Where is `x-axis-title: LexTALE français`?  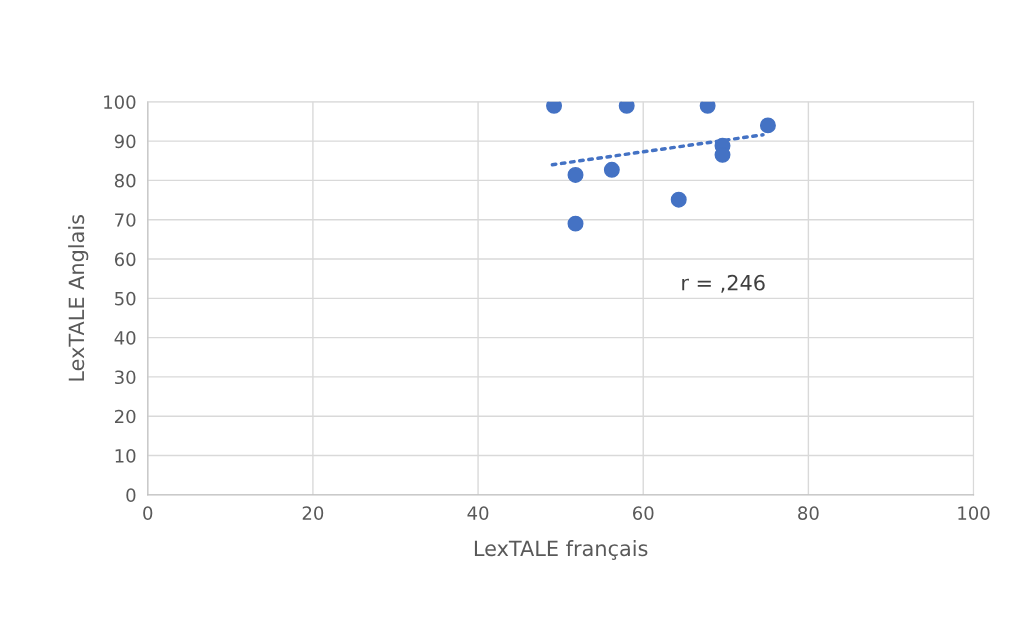
x-axis-title: LexTALE français is located at coordinates (561, 550).